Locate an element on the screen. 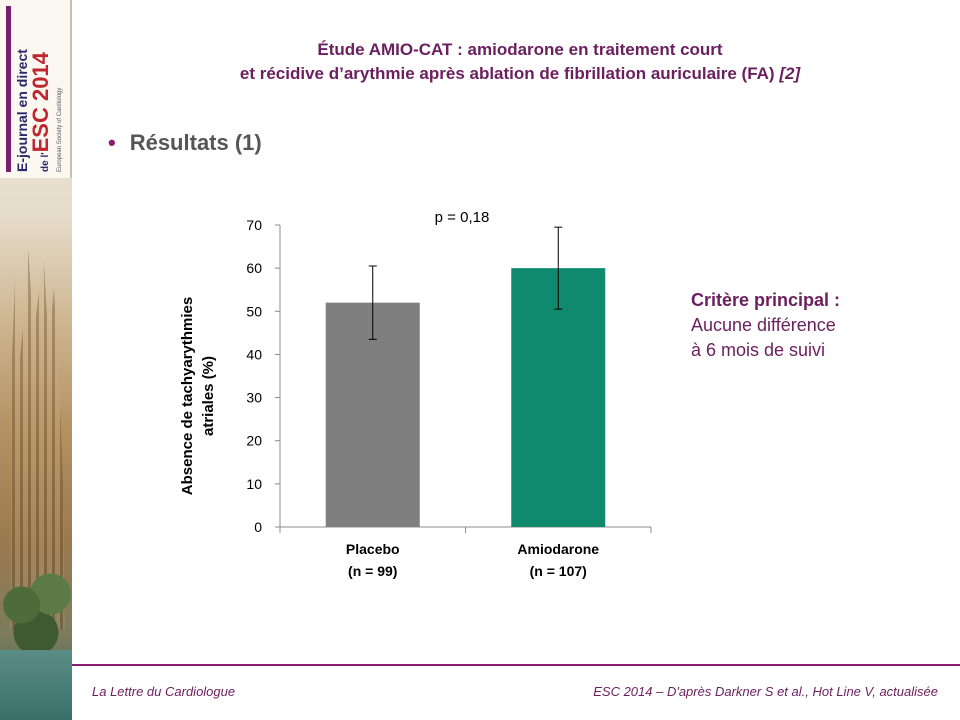 This screenshot has width=960, height=720. y-tick-label: 10 is located at coordinates (254, 484).